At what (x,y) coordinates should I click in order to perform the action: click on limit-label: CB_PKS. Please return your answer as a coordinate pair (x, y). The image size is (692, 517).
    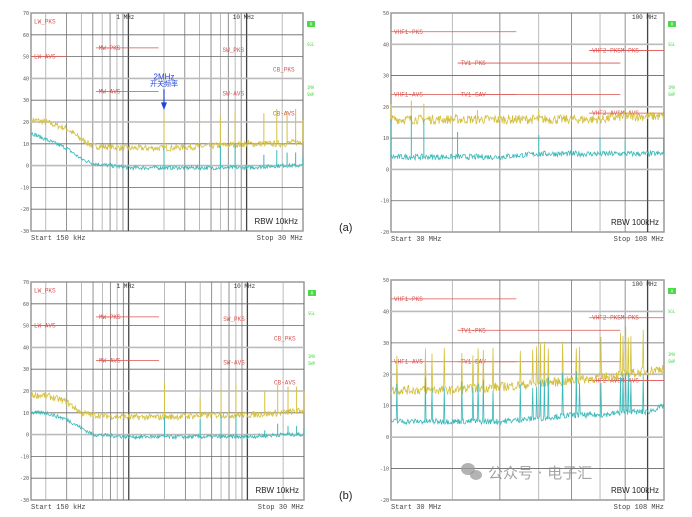
    Looking at the image, I should click on (285, 339).